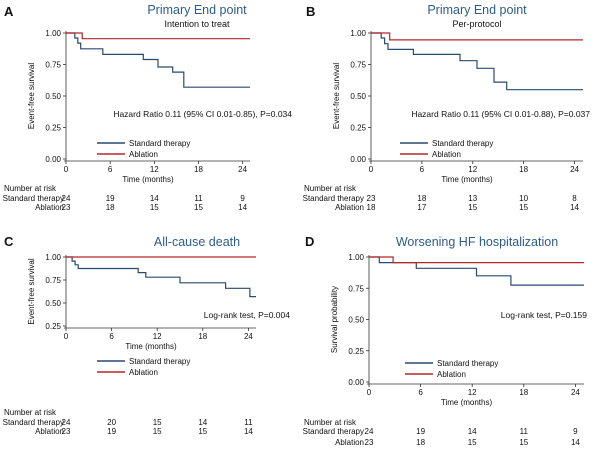 Image resolution: width=600 pixels, height=457 pixels. Describe the element at coordinates (310, 11) in the screenshot. I see `panel-letter: B` at that location.